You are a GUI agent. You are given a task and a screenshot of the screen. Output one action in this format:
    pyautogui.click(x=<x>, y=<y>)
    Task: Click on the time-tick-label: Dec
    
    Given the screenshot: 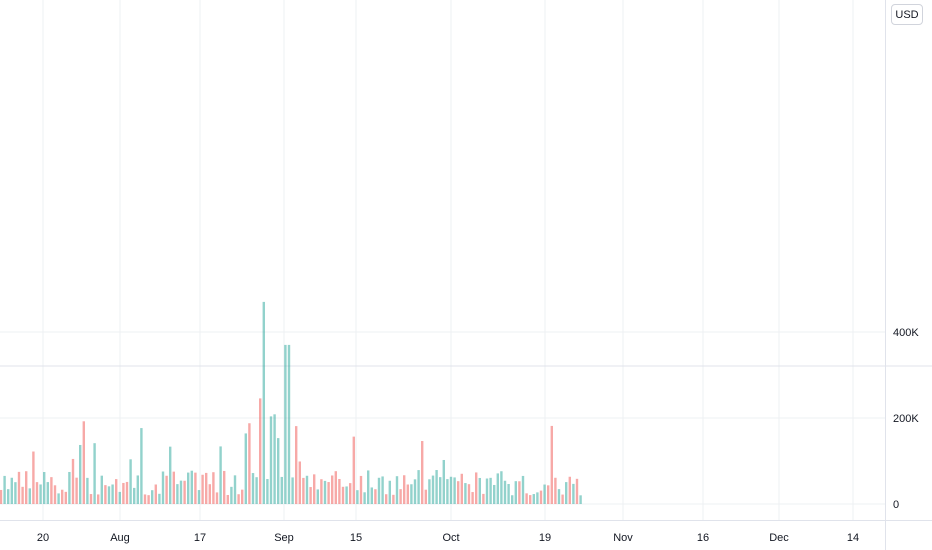 What is the action you would take?
    pyautogui.click(x=779, y=538)
    